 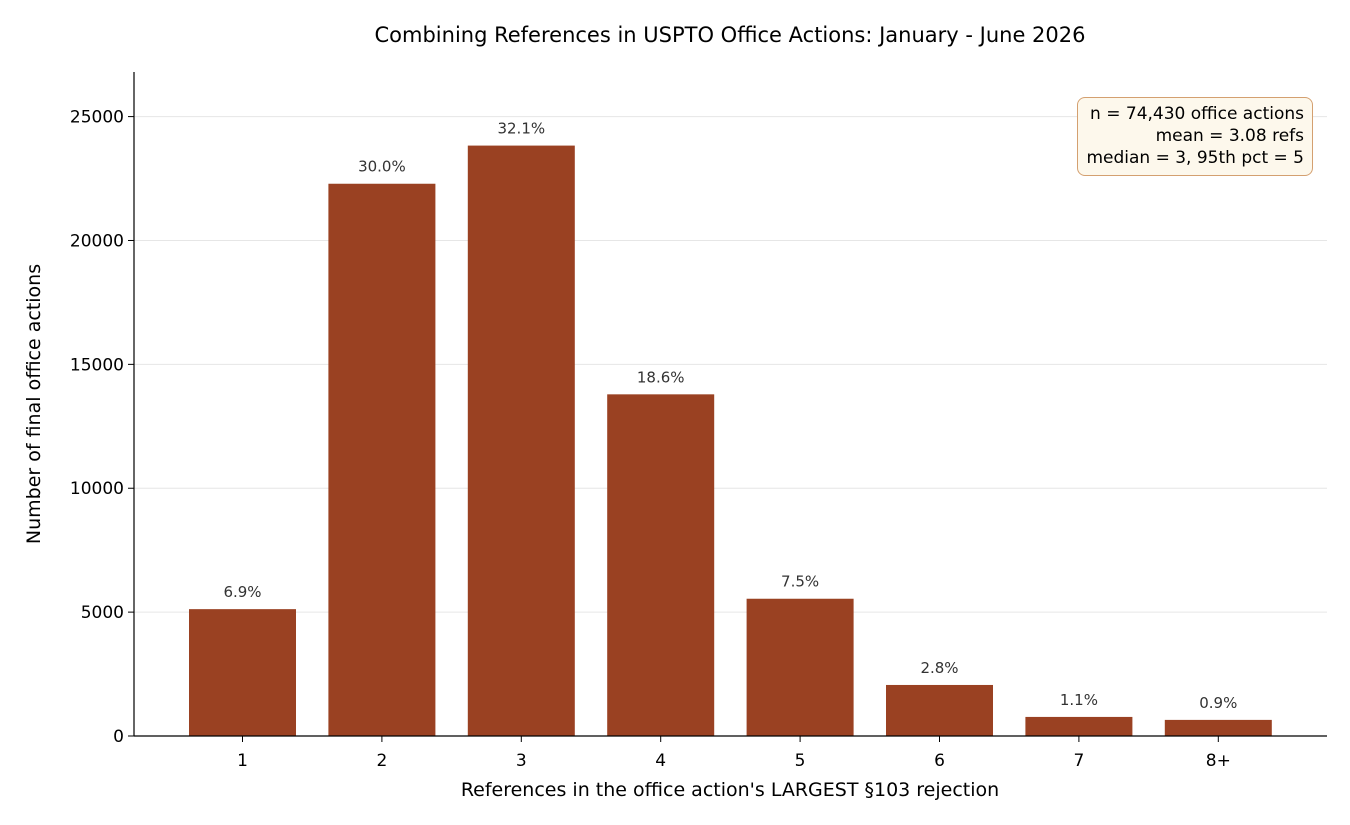 What do you see at coordinates (939, 668) in the screenshot?
I see `data-label: 2.8%` at bounding box center [939, 668].